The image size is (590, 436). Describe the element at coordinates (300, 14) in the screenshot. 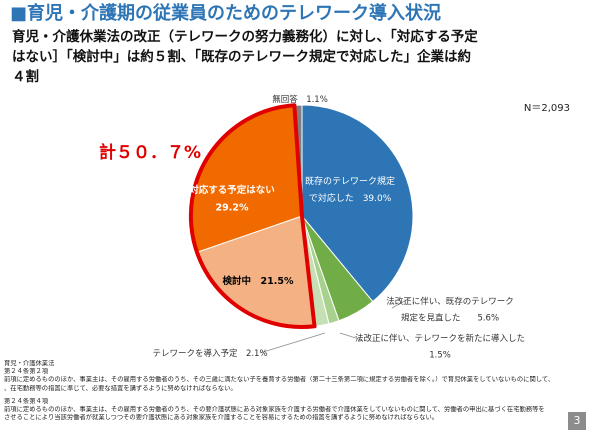

I see `slide-title: ■育児・介護期の従業員のためのテレワーク導入状況` at that location.